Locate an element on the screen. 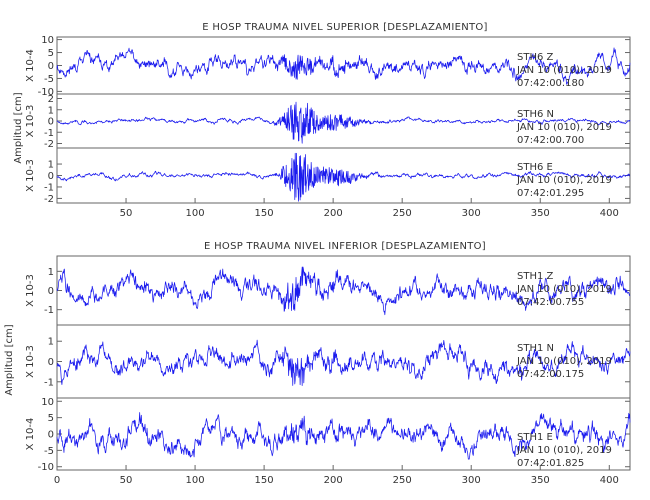 This screenshot has width=650, height=500. time-label: 07:42:00.180 is located at coordinates (550, 83).